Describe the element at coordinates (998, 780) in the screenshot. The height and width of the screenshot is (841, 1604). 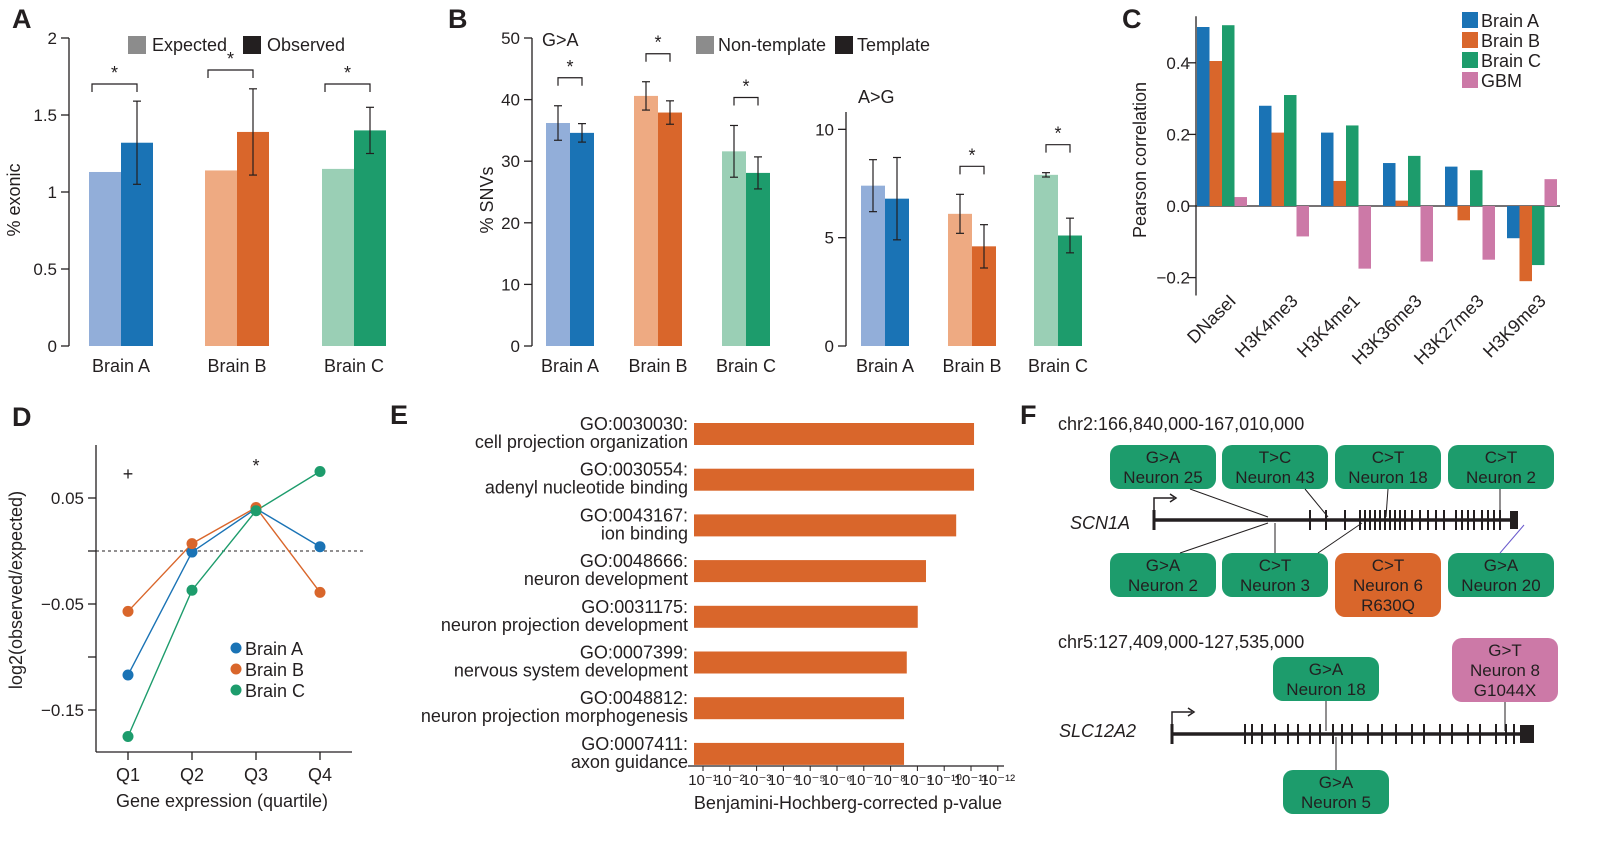
I see `x-tick-label: 10⁻¹²` at that location.